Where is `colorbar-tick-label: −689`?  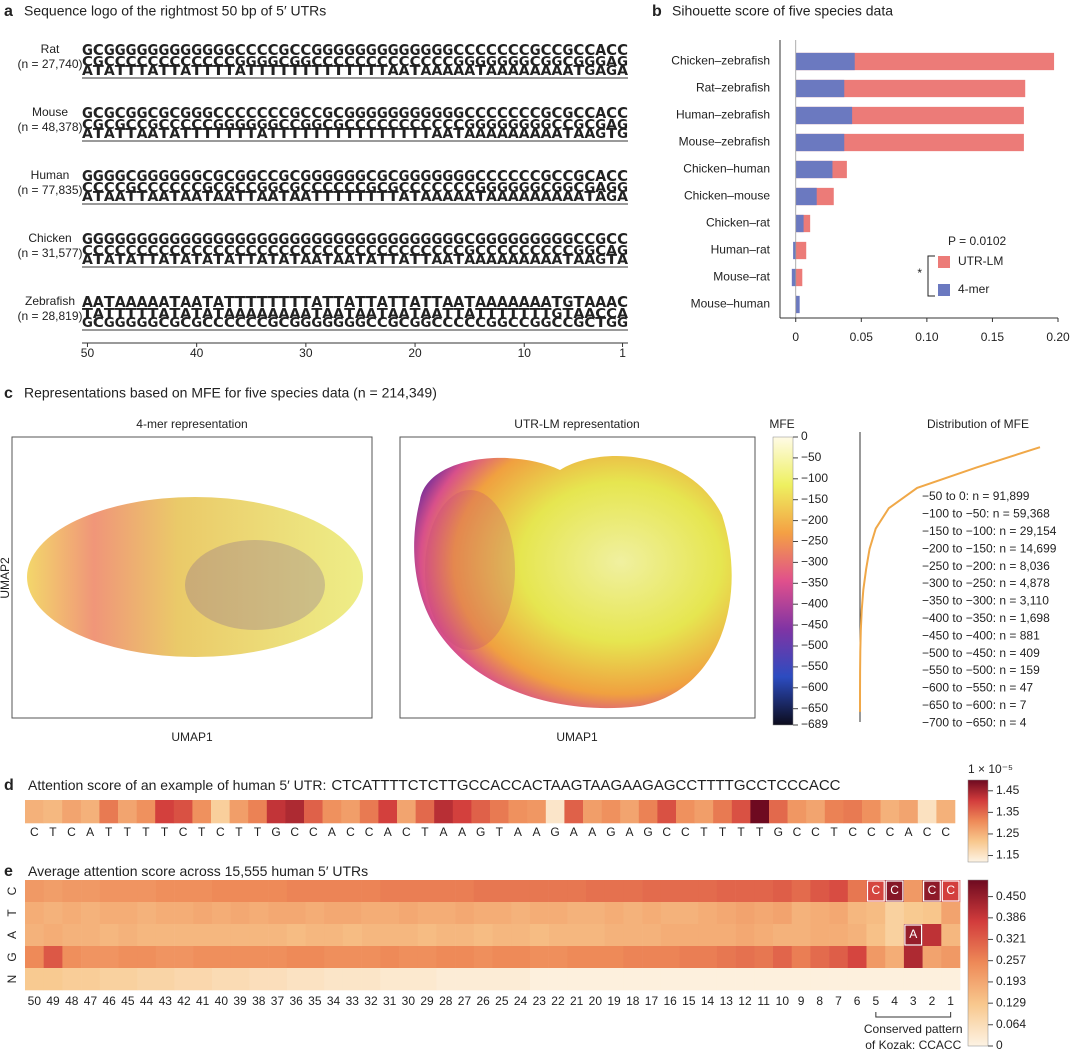
colorbar-tick-label: −689 is located at coordinates (814, 724).